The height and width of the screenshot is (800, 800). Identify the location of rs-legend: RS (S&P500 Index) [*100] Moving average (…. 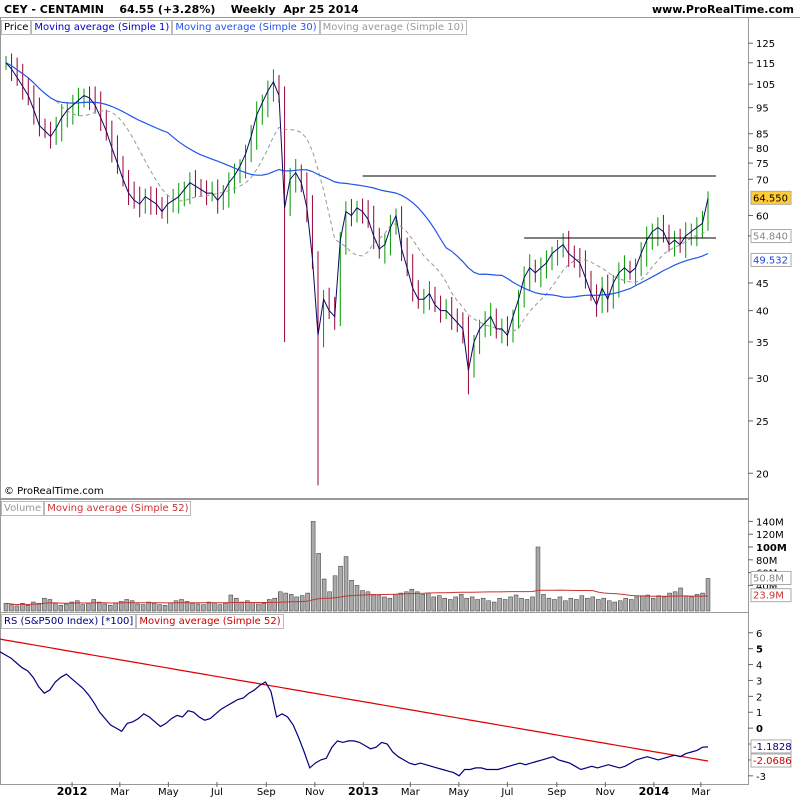
(142, 621).